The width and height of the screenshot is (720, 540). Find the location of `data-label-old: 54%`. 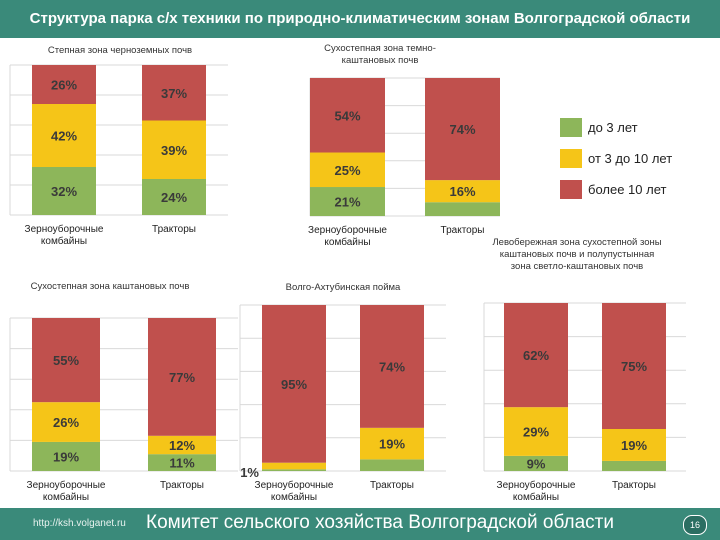

data-label-old: 54% is located at coordinates (347, 115).